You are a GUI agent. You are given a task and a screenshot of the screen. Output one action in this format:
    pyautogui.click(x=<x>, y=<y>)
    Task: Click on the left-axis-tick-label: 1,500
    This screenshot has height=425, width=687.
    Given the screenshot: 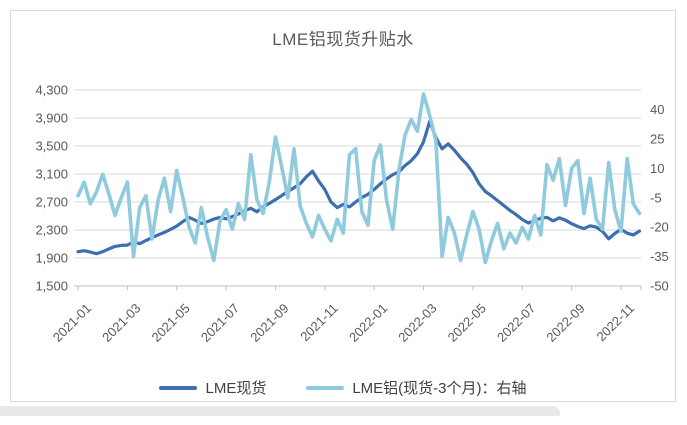 What is the action you would take?
    pyautogui.click(x=51, y=286)
    